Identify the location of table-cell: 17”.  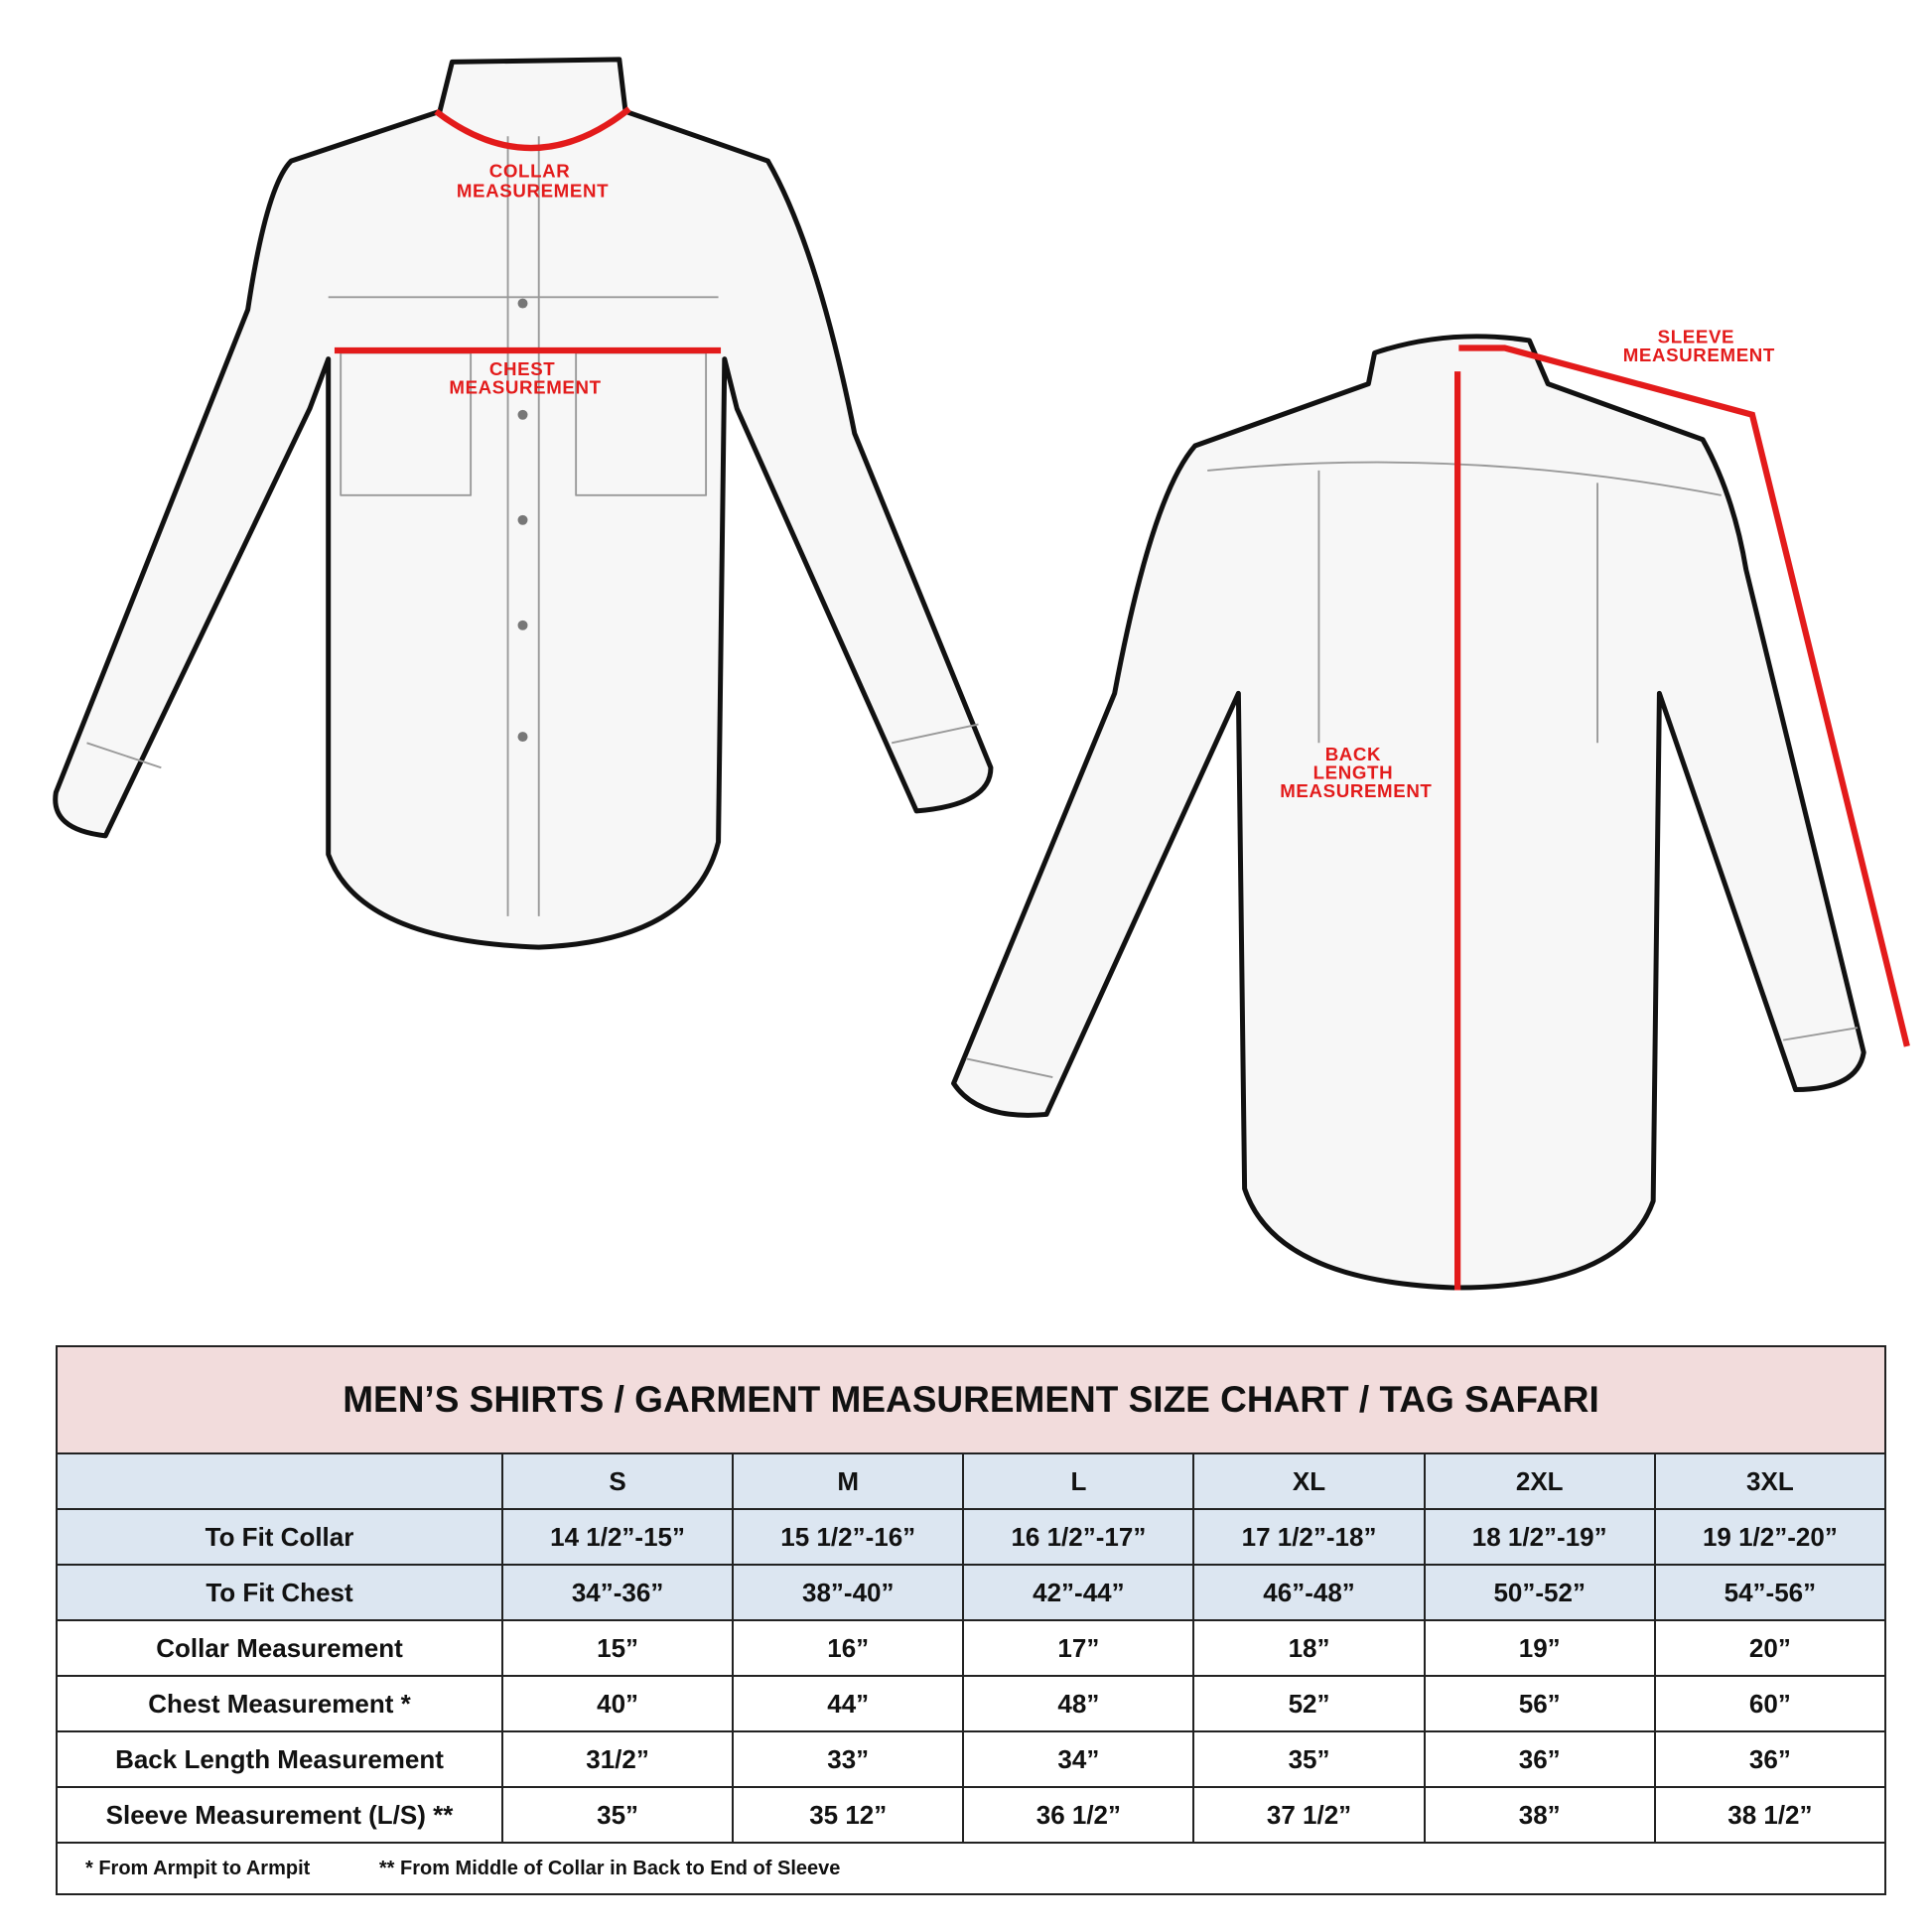
(1079, 1648).